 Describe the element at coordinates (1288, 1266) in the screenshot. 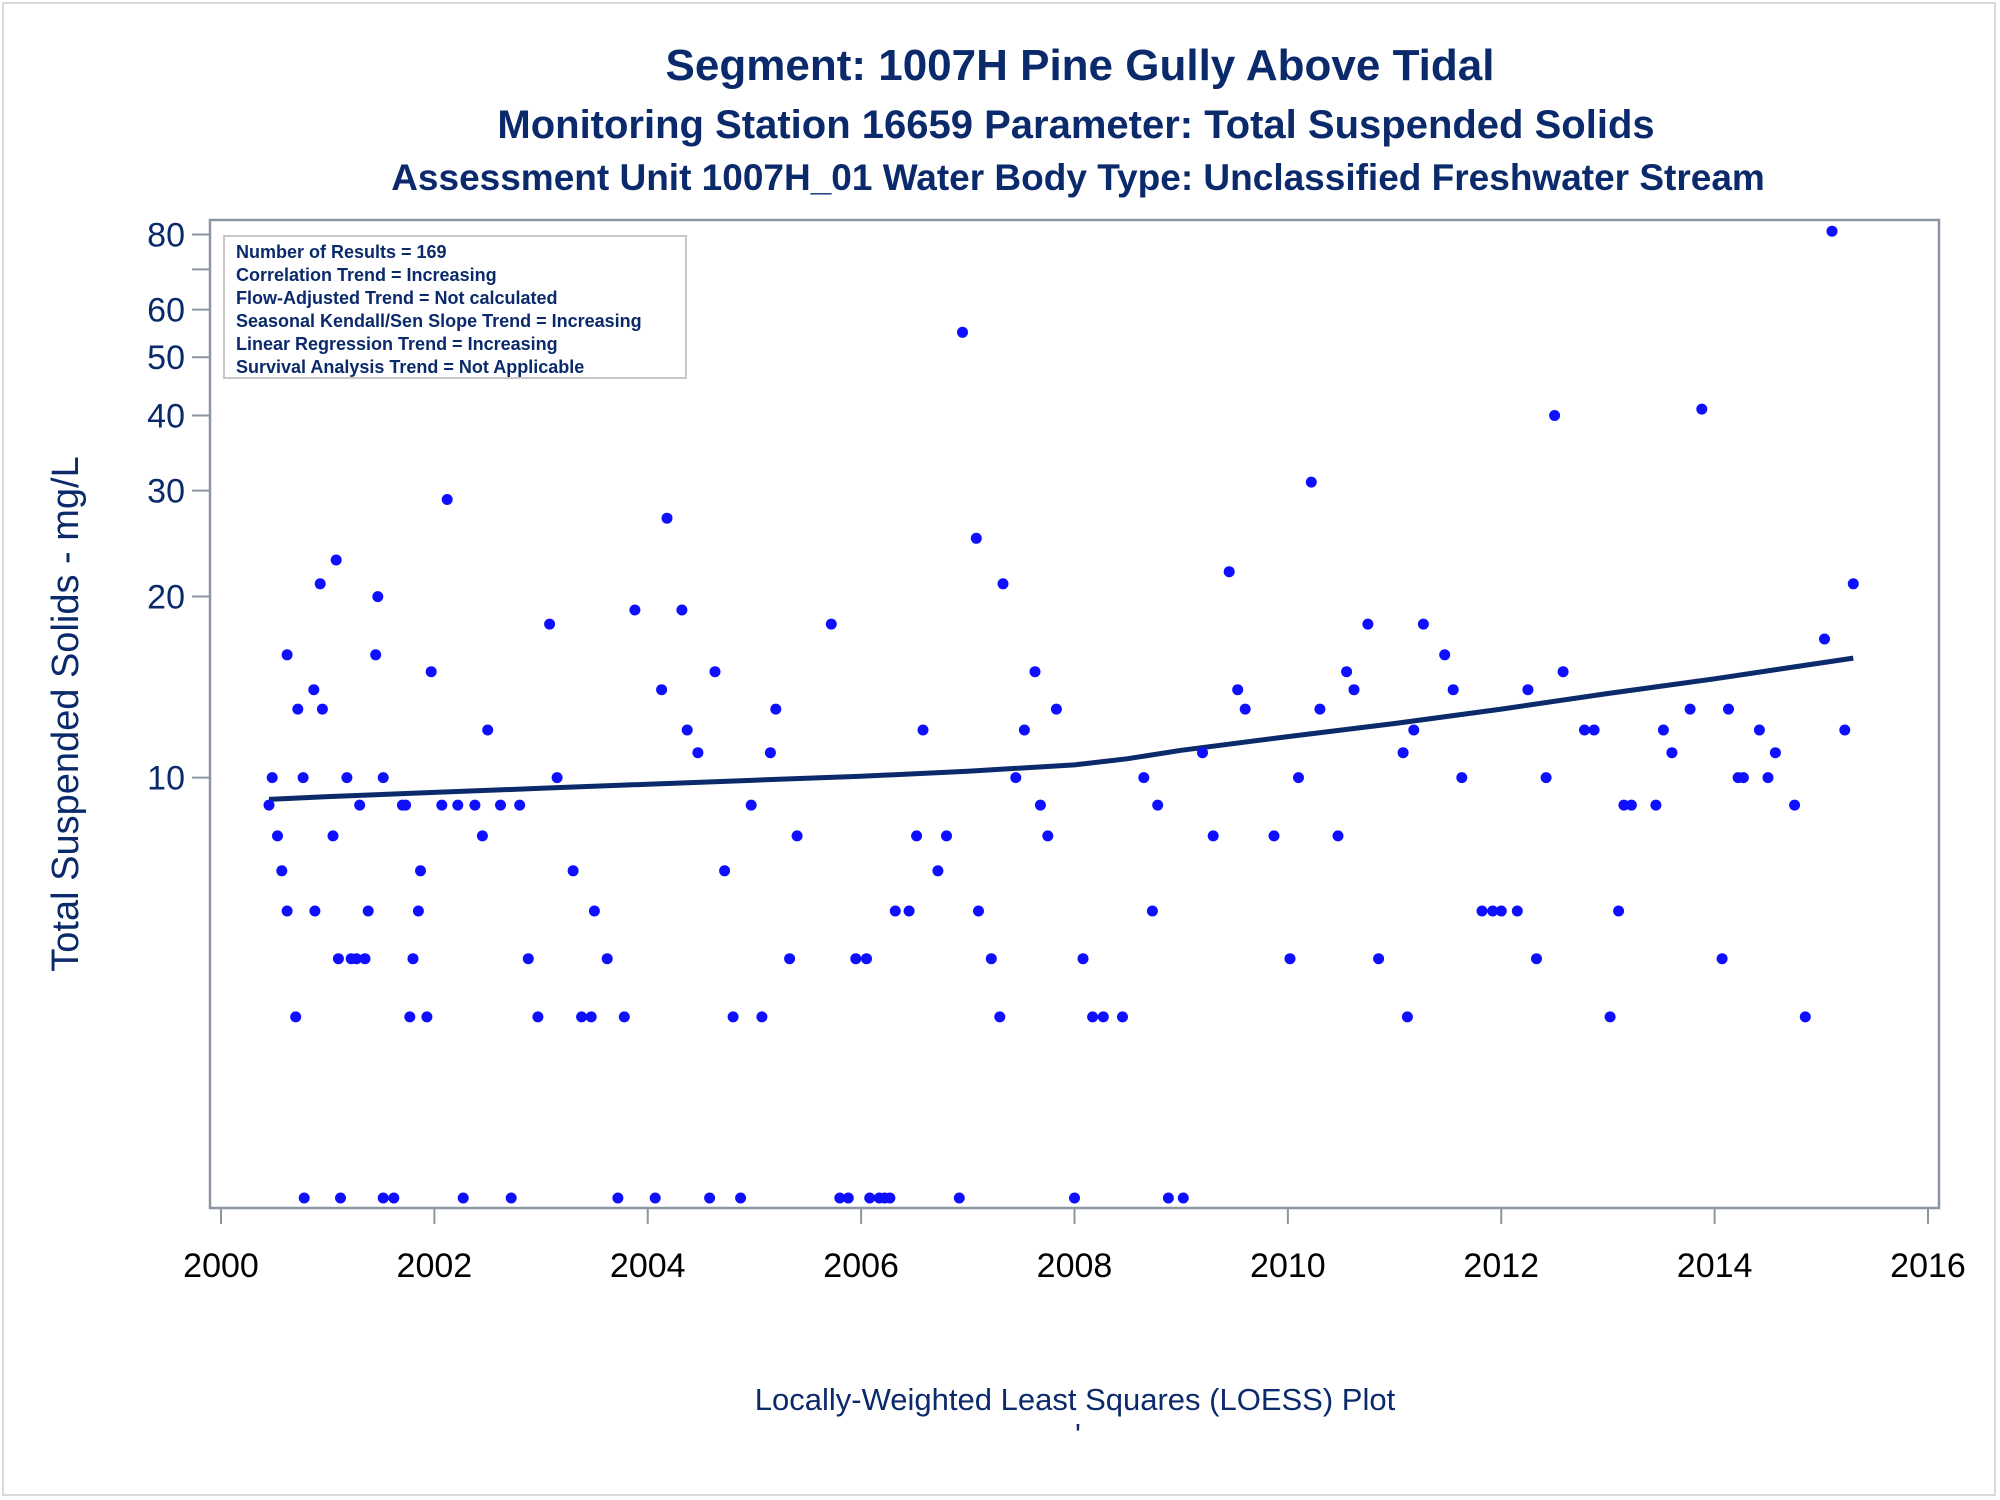

I see `x-tick-label: 2010` at that location.